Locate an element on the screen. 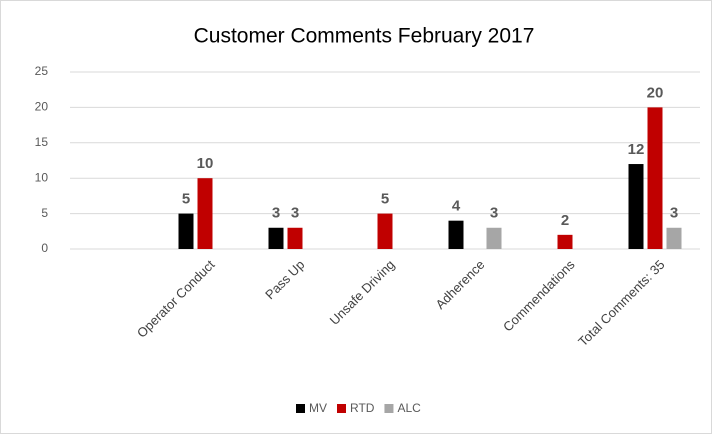 Image resolution: width=713 pixels, height=435 pixels. value-label: 20 is located at coordinates (655, 92).